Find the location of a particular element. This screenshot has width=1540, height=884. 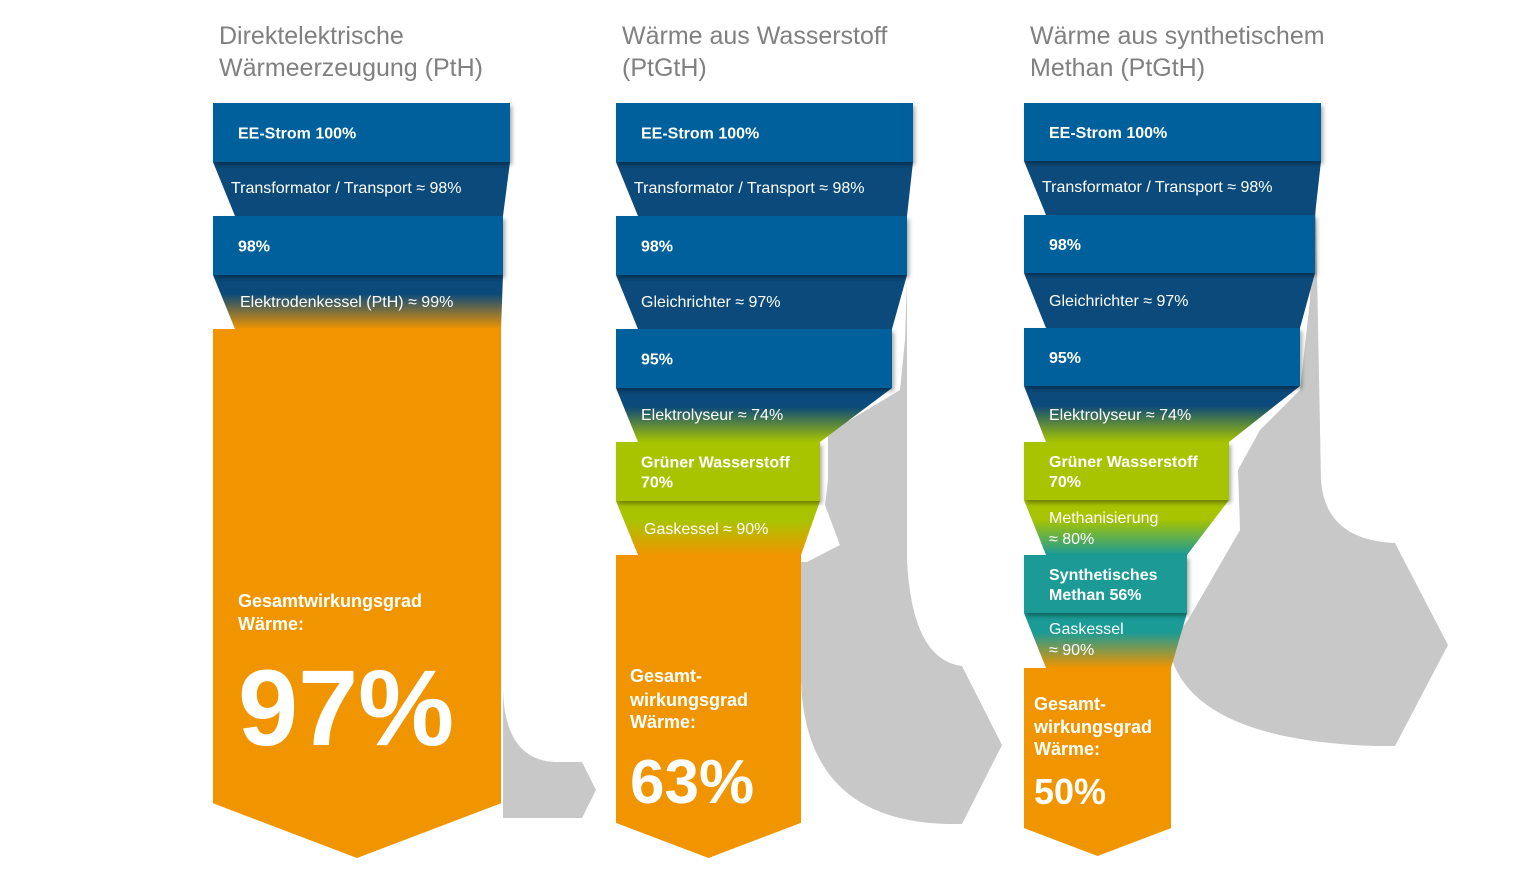

total-efficiency-value: 97% is located at coordinates (346, 707).